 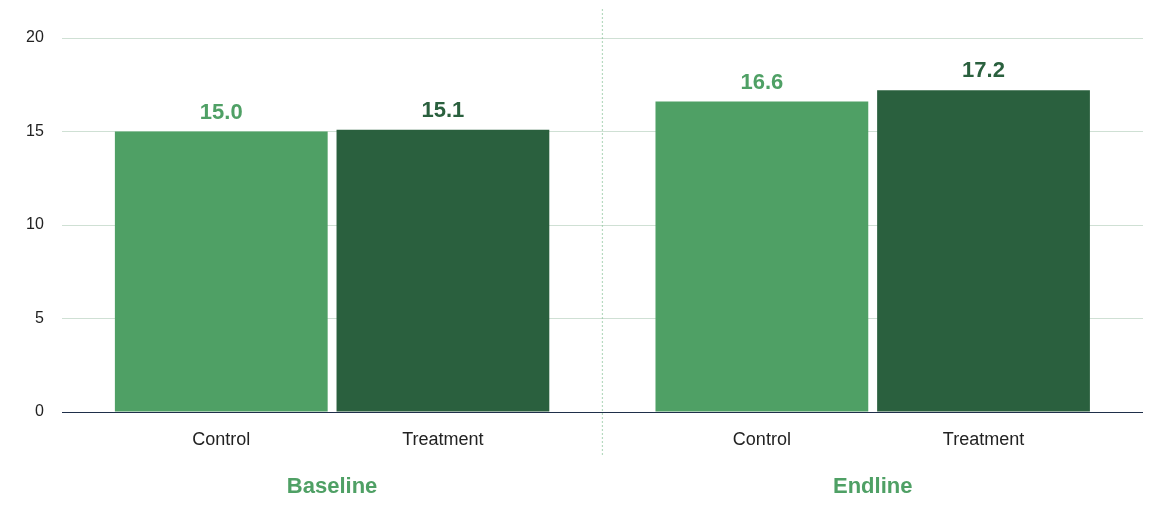 I want to click on data-label: 17.2, so click(x=983, y=70).